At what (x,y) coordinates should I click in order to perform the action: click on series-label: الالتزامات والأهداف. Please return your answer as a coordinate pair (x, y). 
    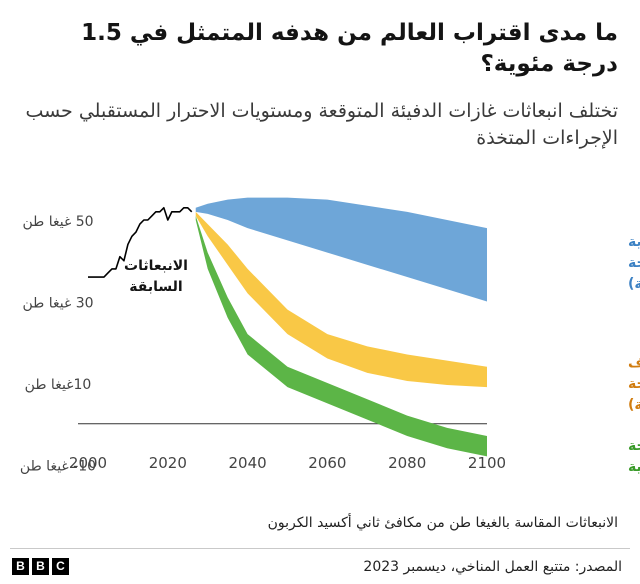
    Looking at the image, I should click on (634, 362).